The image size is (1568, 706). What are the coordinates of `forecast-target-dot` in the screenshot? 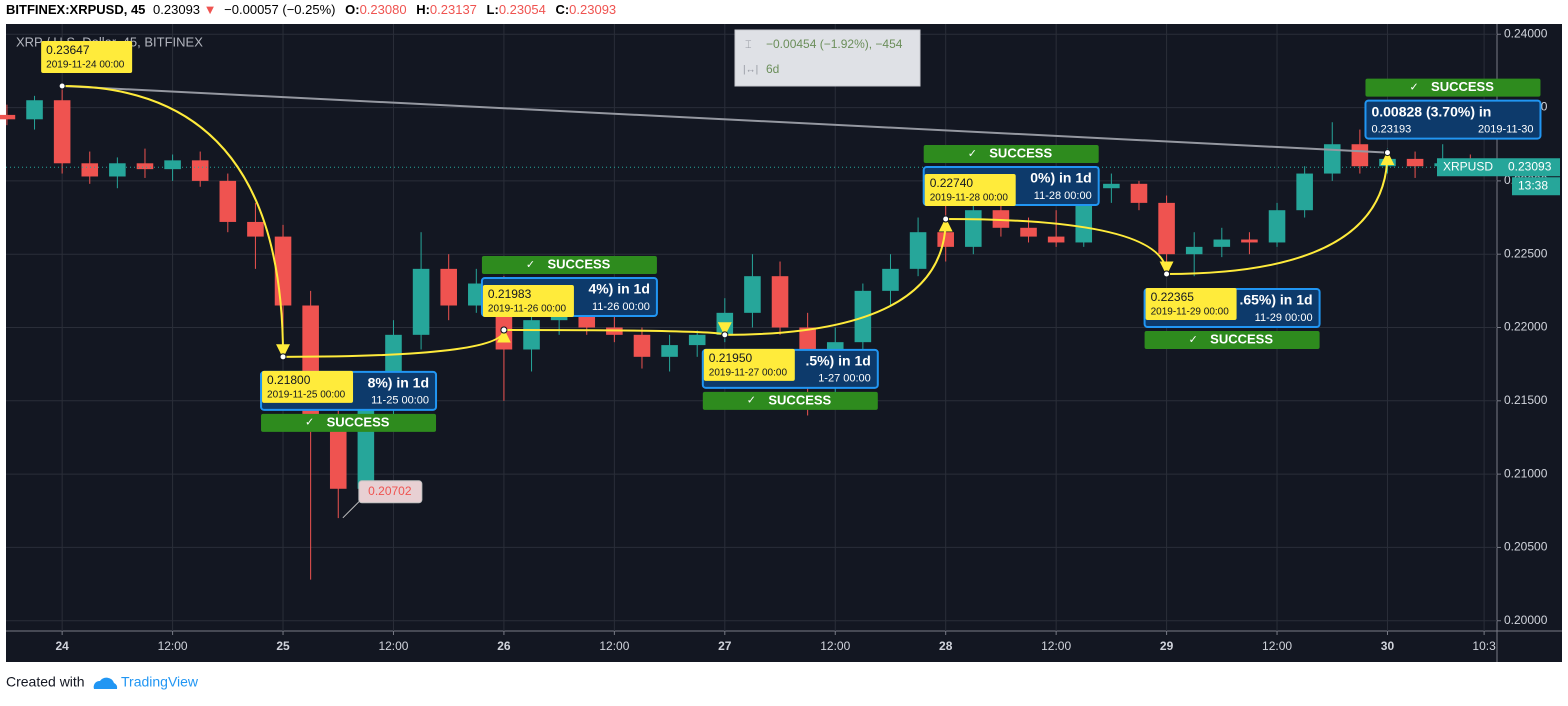 It's located at (1387, 153).